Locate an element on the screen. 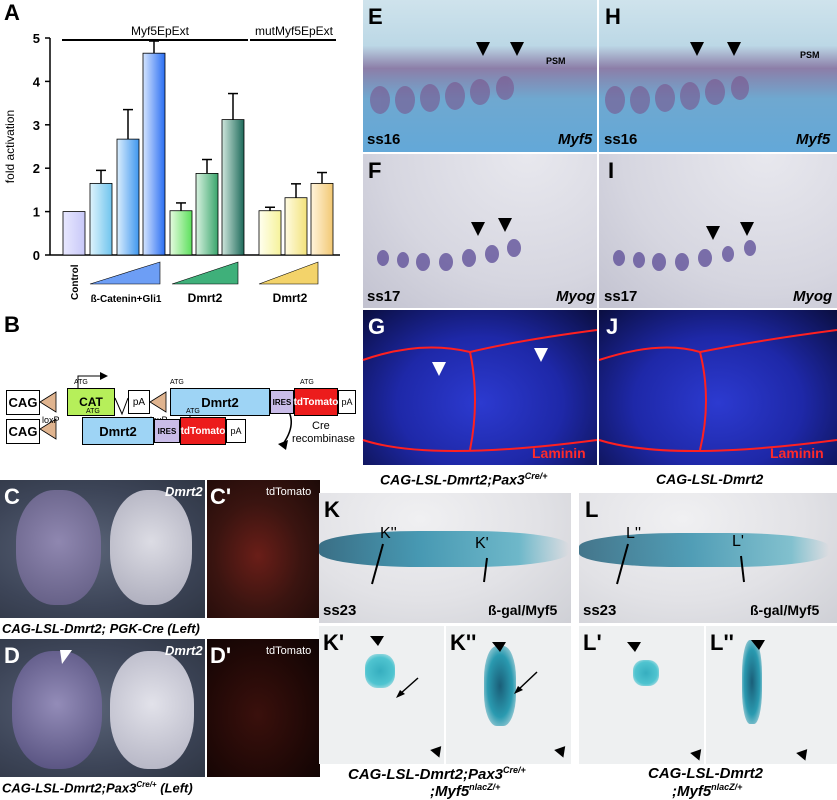 This screenshot has width=837, height=800. panel-label-e: E is located at coordinates (375, 16).